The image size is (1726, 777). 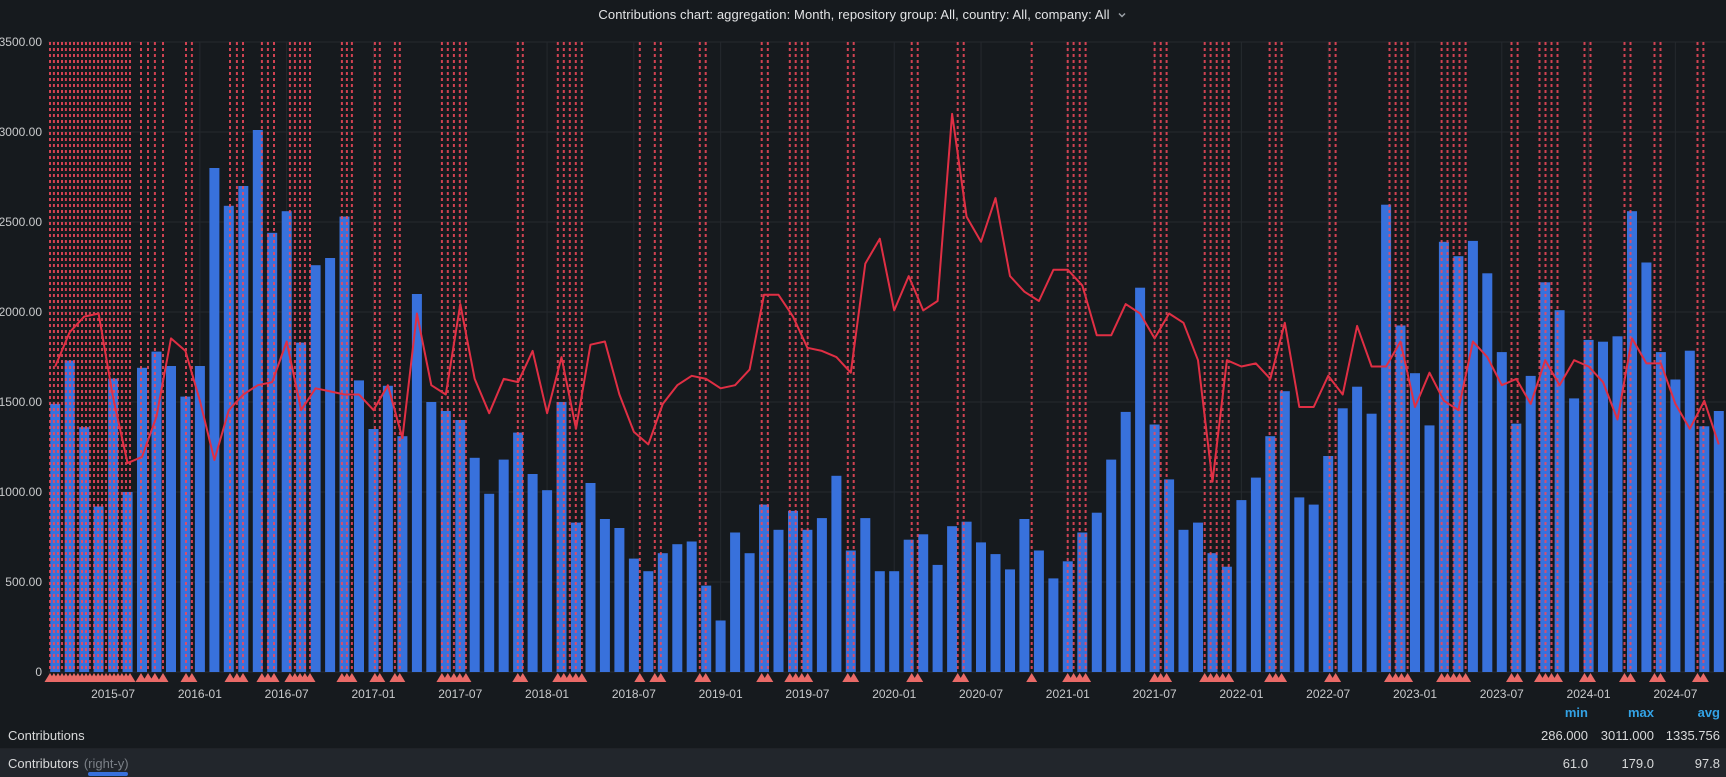 What do you see at coordinates (1708, 712) in the screenshot?
I see `legend-col-avg: avg` at bounding box center [1708, 712].